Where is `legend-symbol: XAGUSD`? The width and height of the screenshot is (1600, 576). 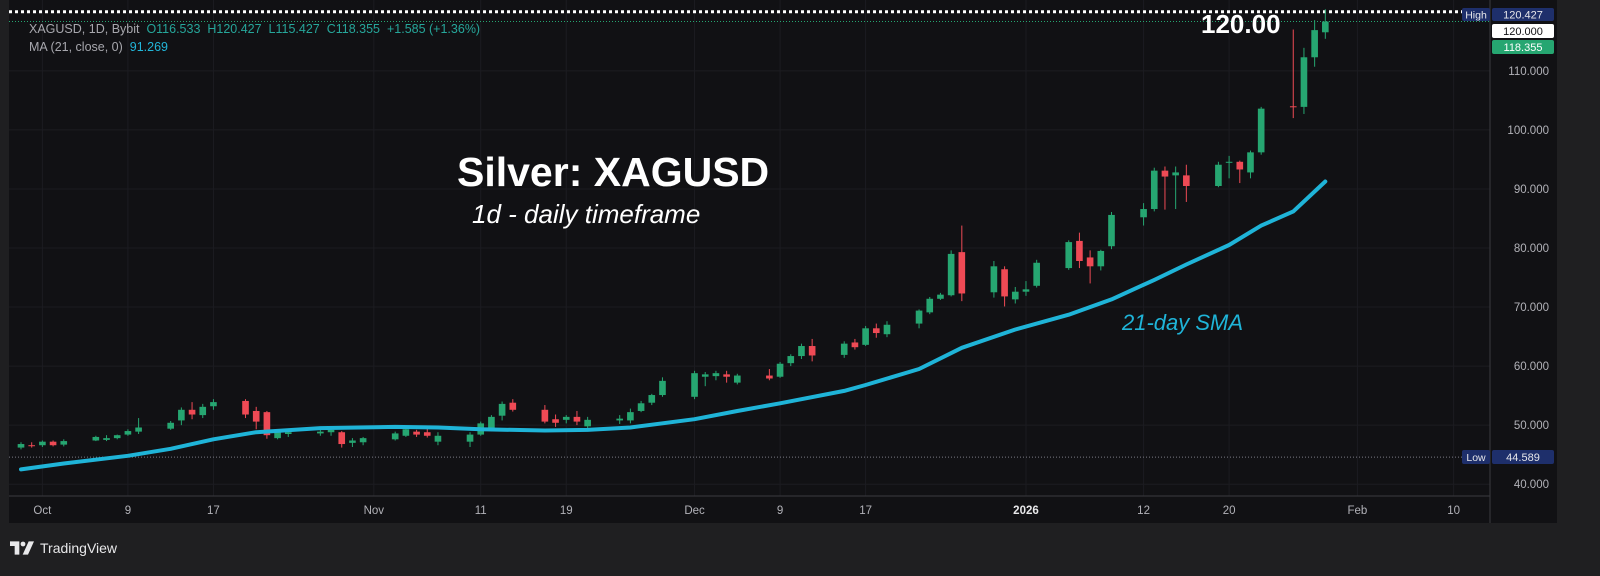
legend-symbol: XAGUSD is located at coordinates (55, 29).